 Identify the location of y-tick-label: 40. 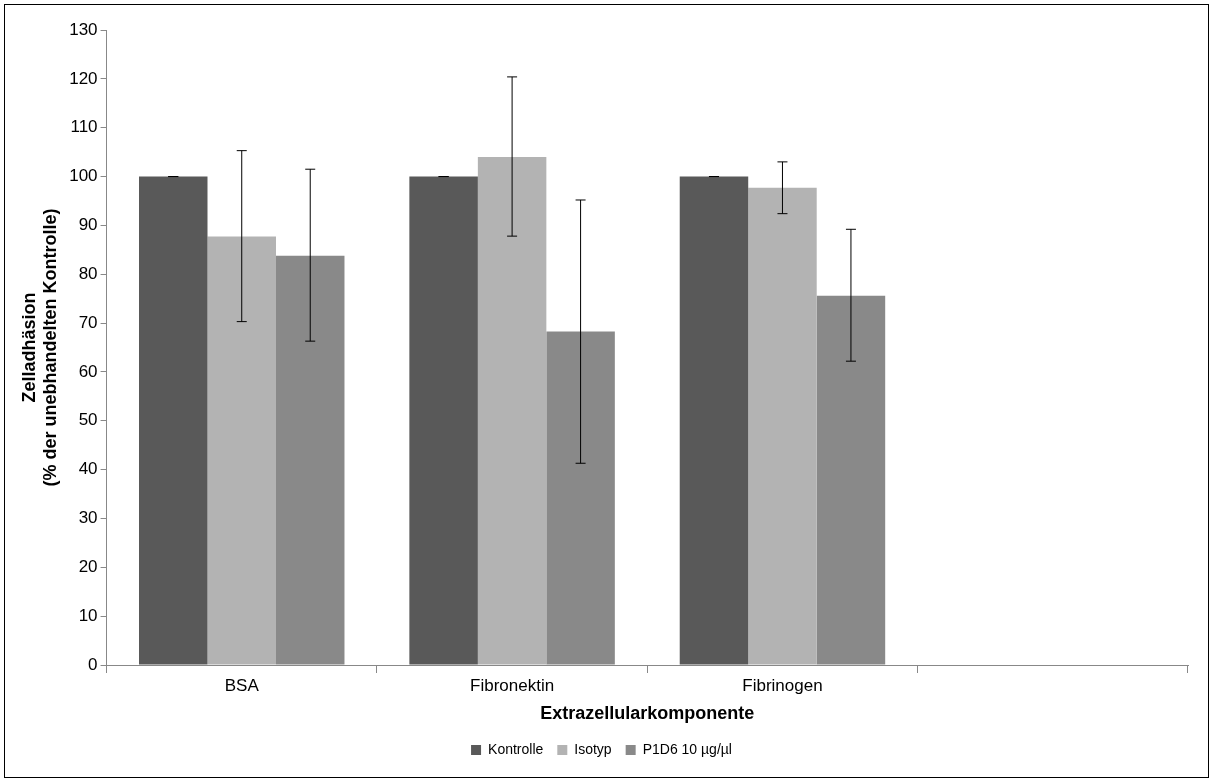
(88, 469).